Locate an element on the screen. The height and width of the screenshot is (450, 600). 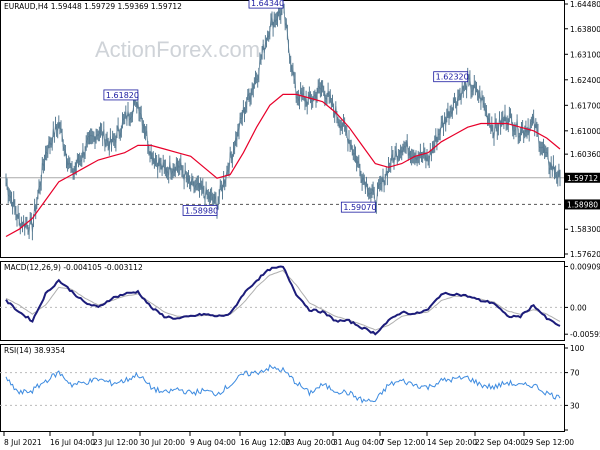
rsi-tick-label: 100 is located at coordinates (577, 348).